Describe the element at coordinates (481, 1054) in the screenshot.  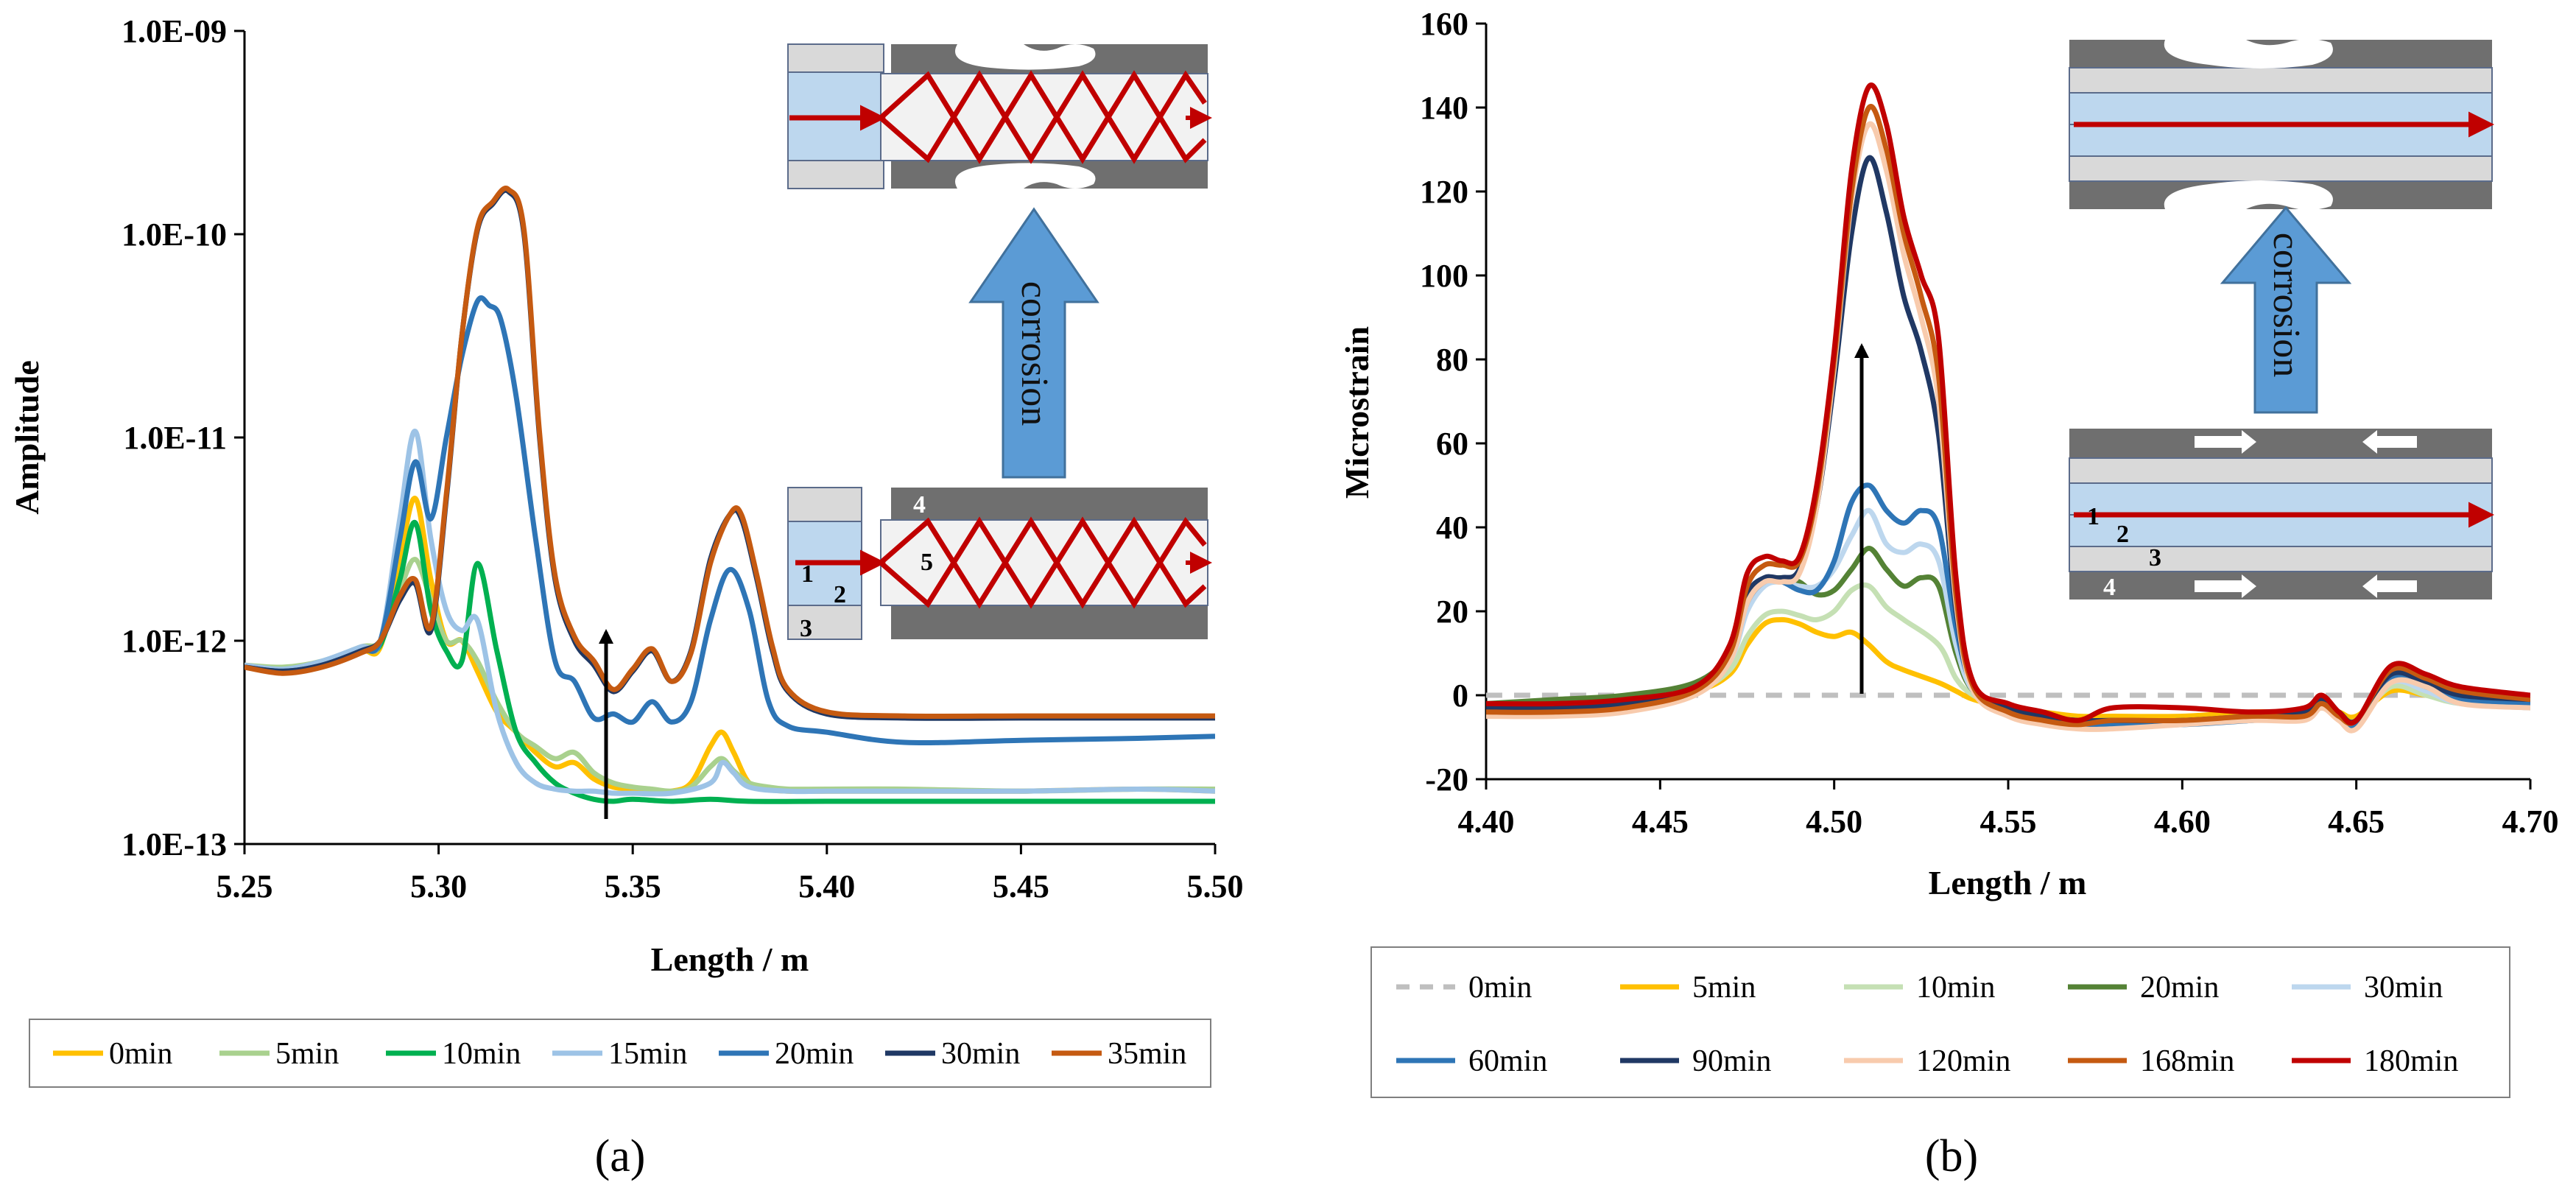
I see `chart-a-legend-label-10min: 10min` at that location.